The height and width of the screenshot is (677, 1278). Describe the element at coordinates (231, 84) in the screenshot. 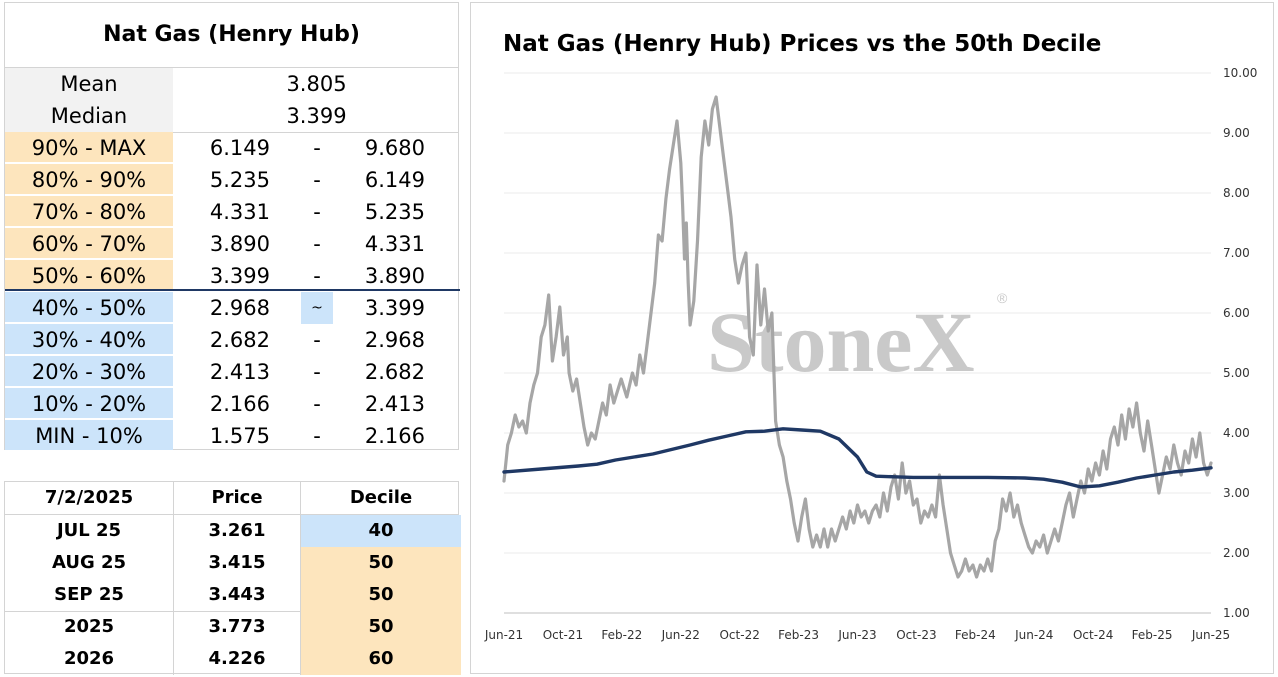

I see `mean-row: Mean 3.805` at that location.